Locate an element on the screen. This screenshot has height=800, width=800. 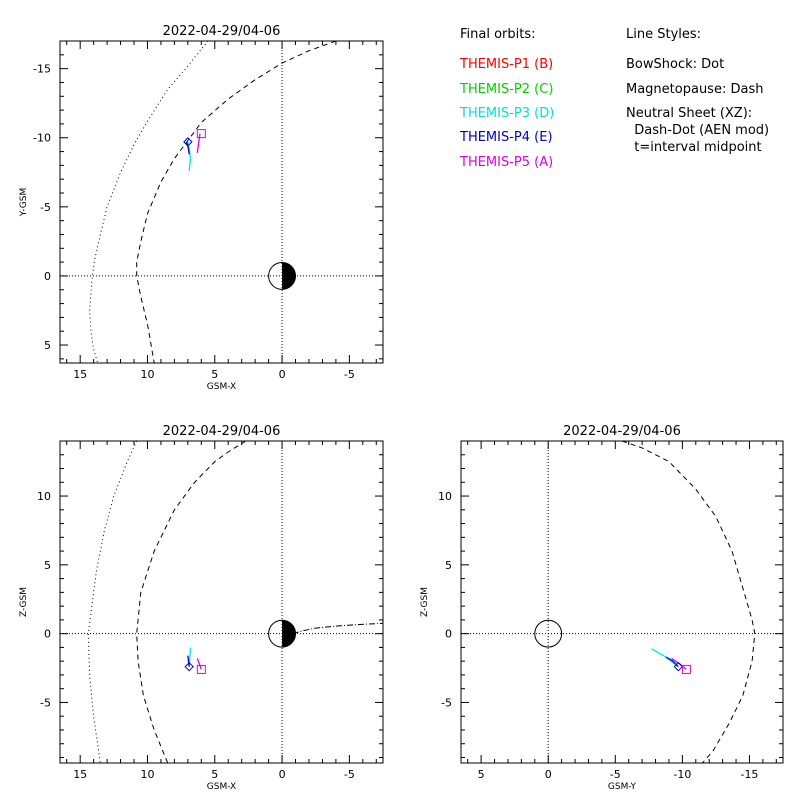
y-axis-label: Y-GSM is located at coordinates (24, 202).